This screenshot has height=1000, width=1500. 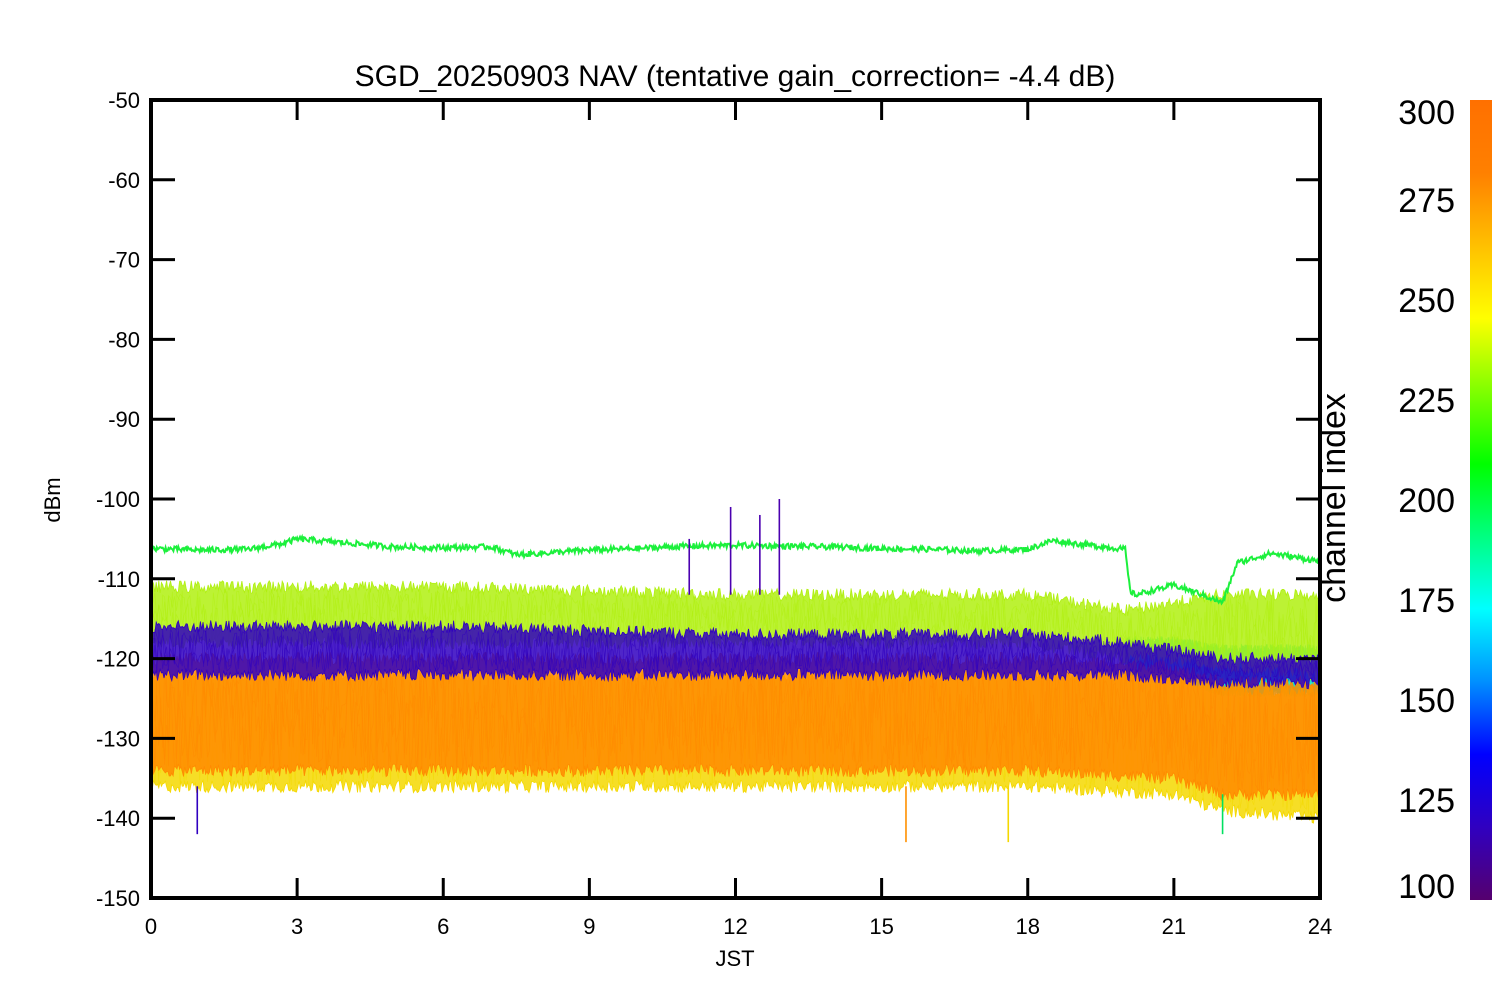 What do you see at coordinates (297, 926) in the screenshot?
I see `x-tick-label: 3` at bounding box center [297, 926].